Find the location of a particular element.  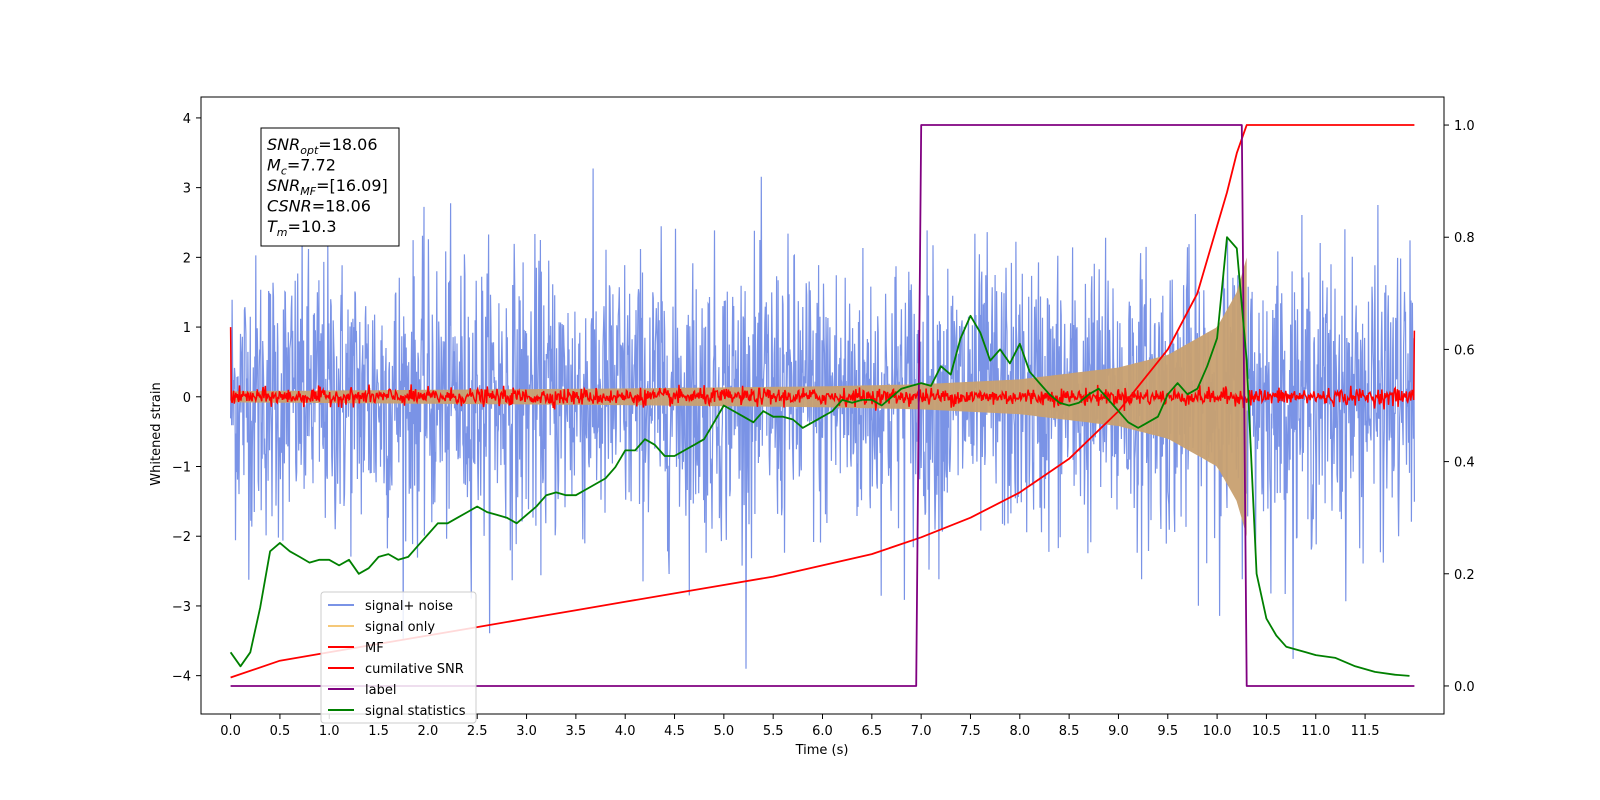

x-tick-label: 2.5 is located at coordinates (477, 731).